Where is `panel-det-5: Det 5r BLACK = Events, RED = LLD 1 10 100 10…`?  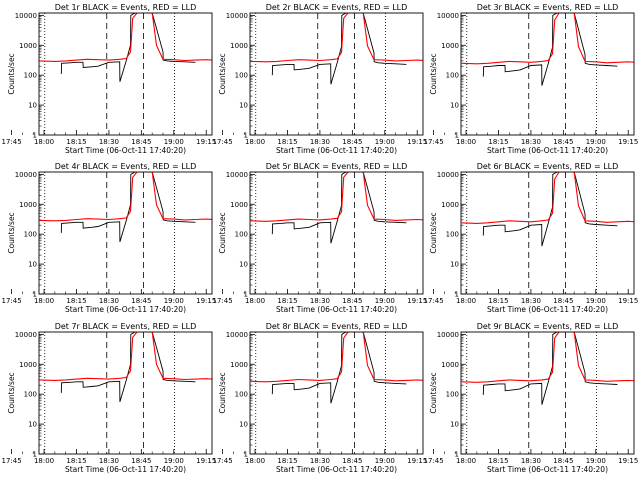
panel-det-5: Det 5r BLACK = Events, RED = LLD 1 10 100 10… is located at coordinates (320, 238).